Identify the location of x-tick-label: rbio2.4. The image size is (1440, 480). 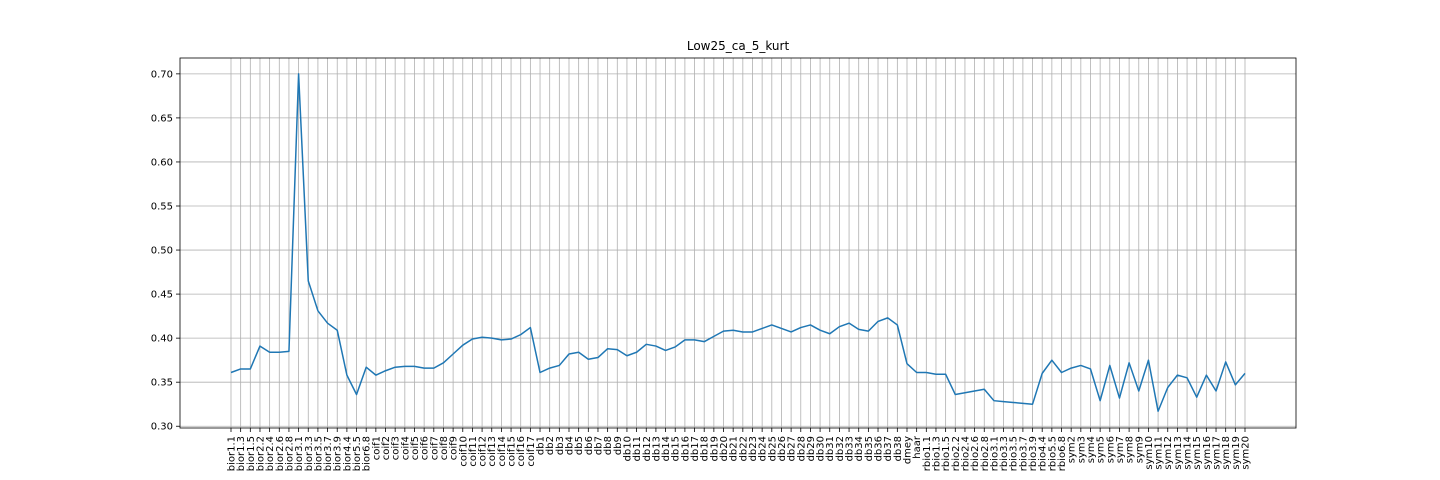
(965, 453).